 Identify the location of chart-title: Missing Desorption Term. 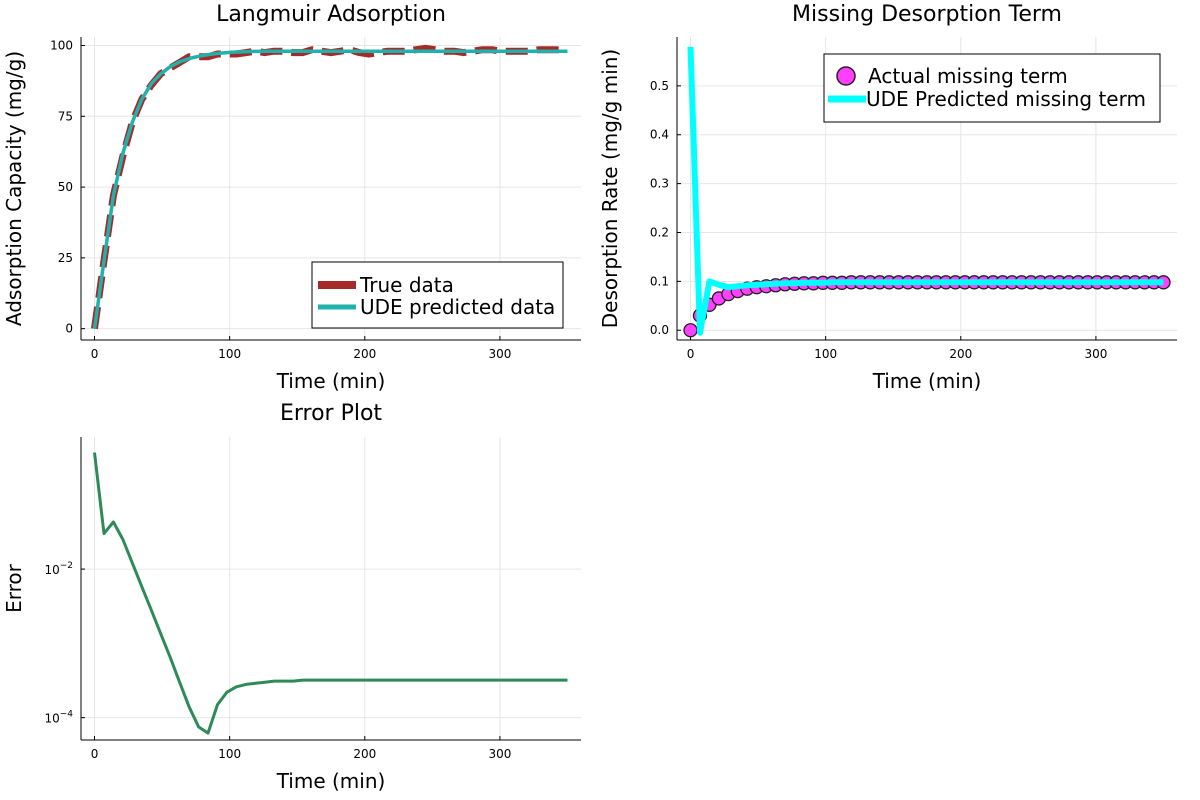
(927, 14).